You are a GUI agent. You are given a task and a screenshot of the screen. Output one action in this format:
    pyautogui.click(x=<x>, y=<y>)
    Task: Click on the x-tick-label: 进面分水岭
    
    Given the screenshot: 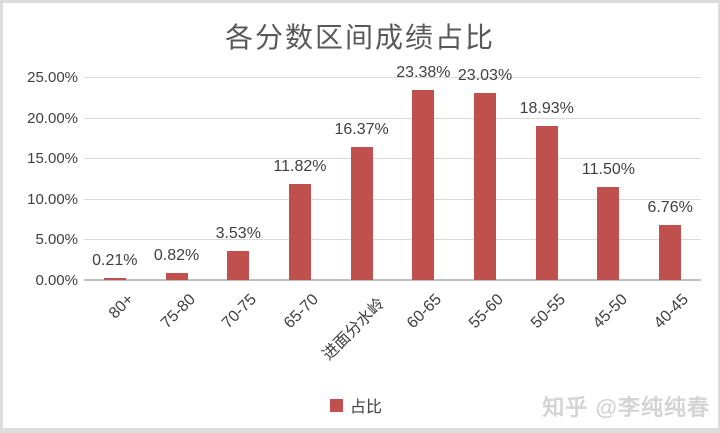 What is the action you would take?
    pyautogui.click(x=353, y=329)
    